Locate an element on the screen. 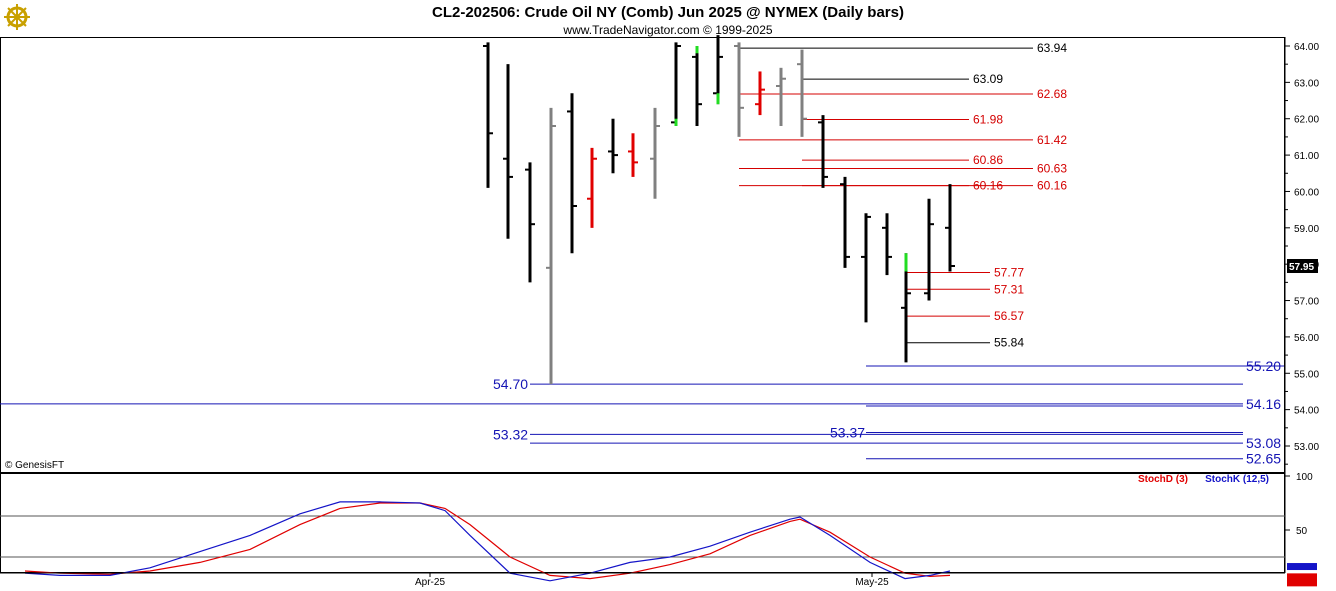 The width and height of the screenshot is (1336, 591). level-label: 55.84 is located at coordinates (1009, 343).